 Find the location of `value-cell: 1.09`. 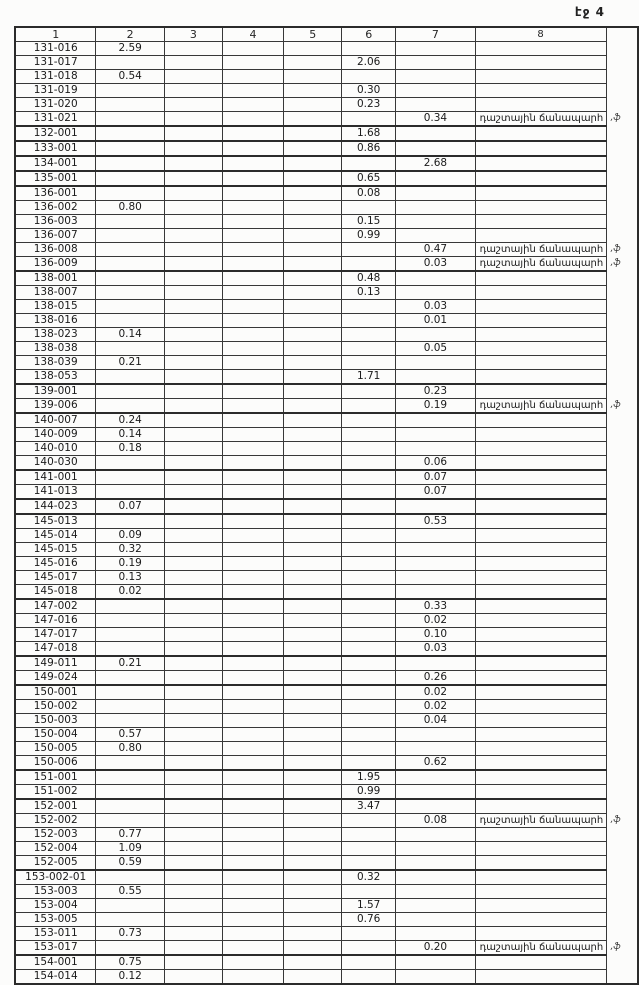

value-cell: 1.09 is located at coordinates (130, 848).